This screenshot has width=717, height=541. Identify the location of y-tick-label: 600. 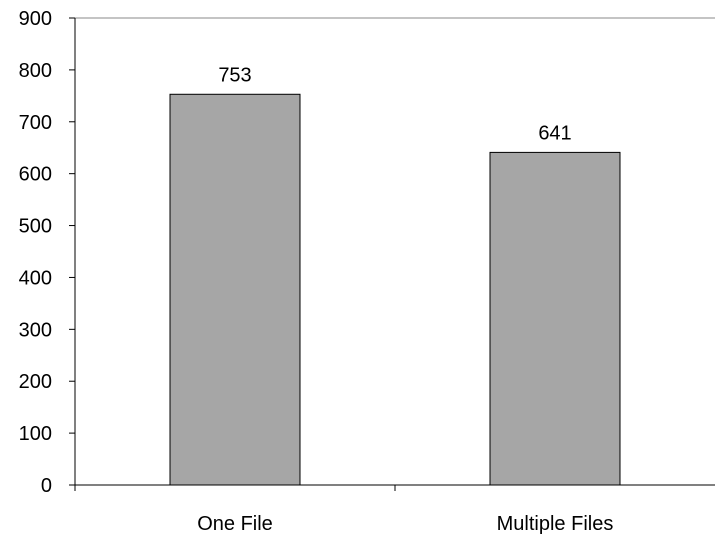
(35, 175).